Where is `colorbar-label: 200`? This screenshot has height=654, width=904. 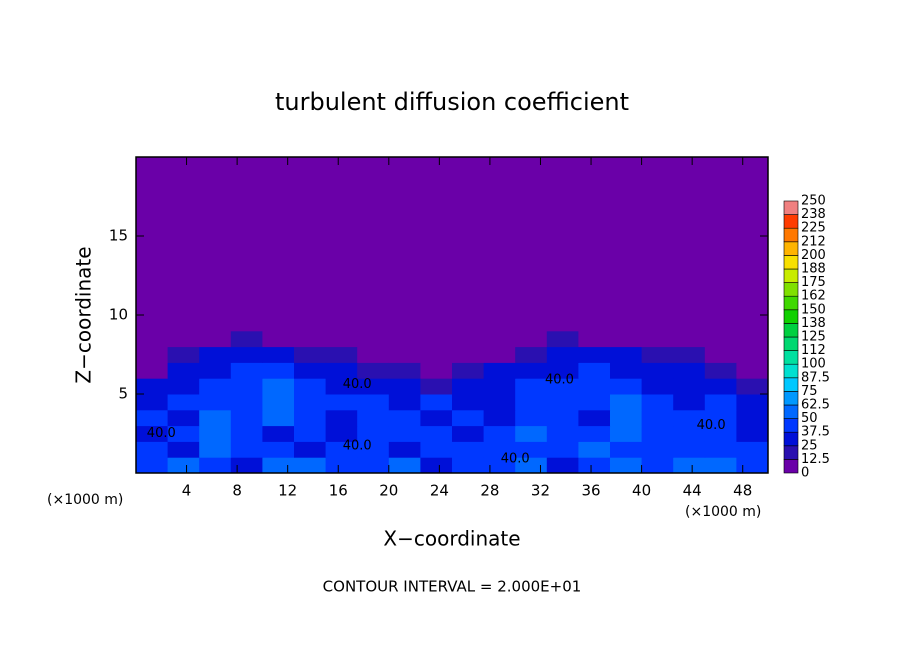 colorbar-label: 200 is located at coordinates (813, 255).